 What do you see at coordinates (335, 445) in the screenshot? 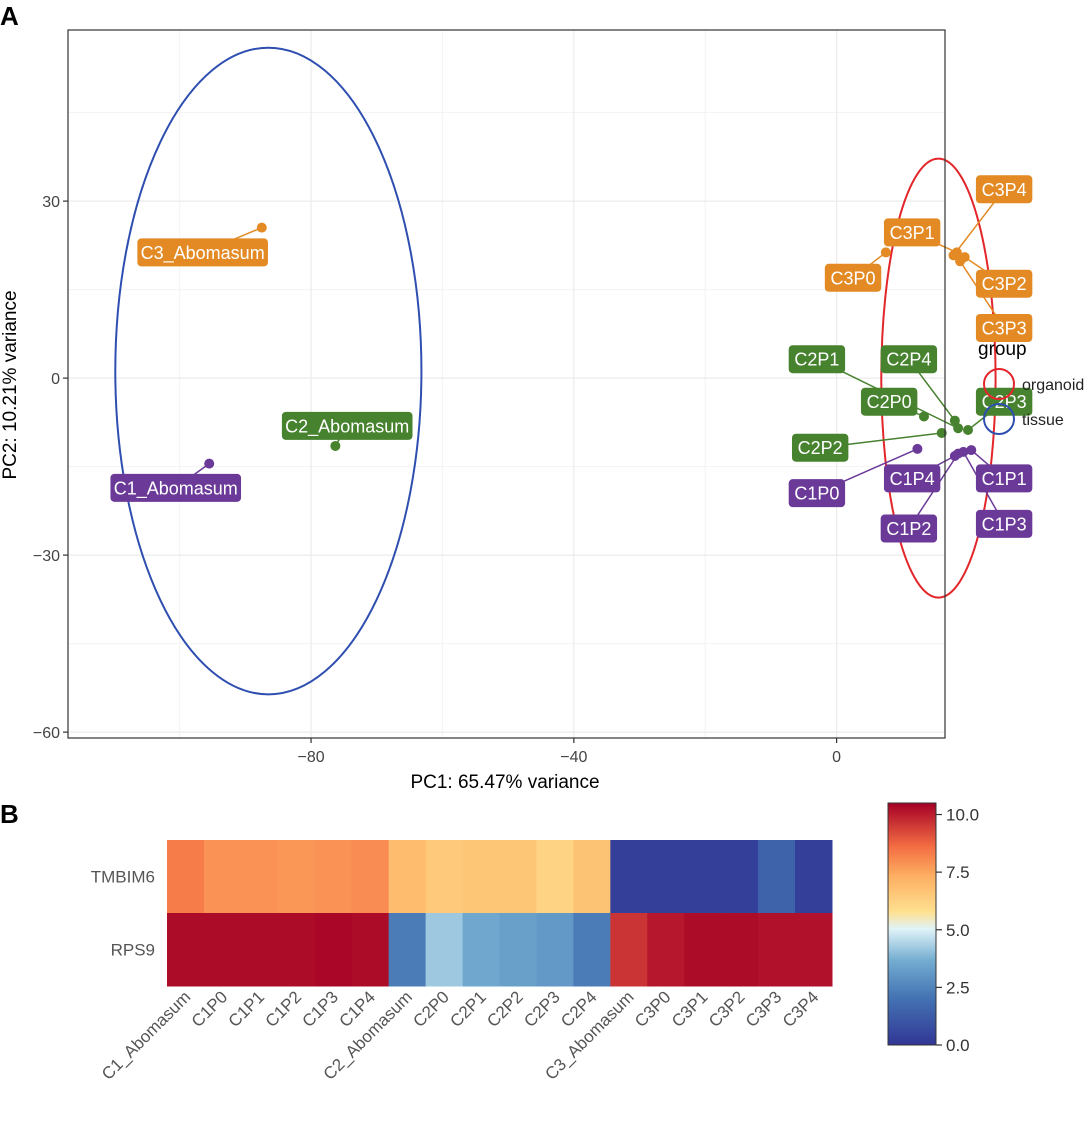
I see `point-c2-abomasum` at bounding box center [335, 445].